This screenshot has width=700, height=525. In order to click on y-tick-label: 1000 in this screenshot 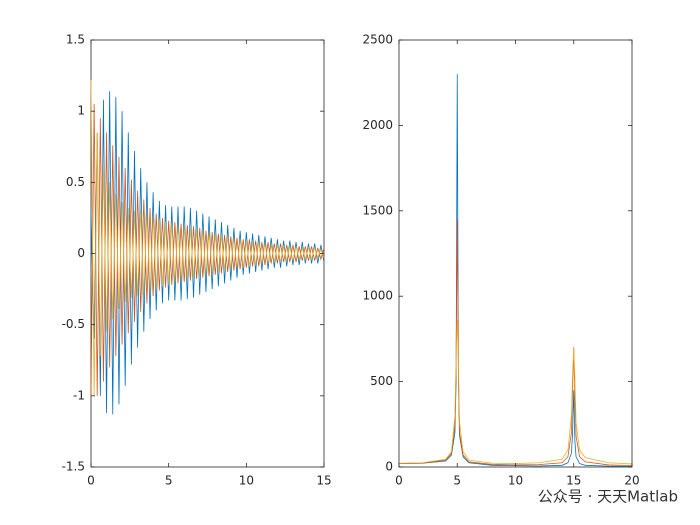, I will do `click(377, 296)`.